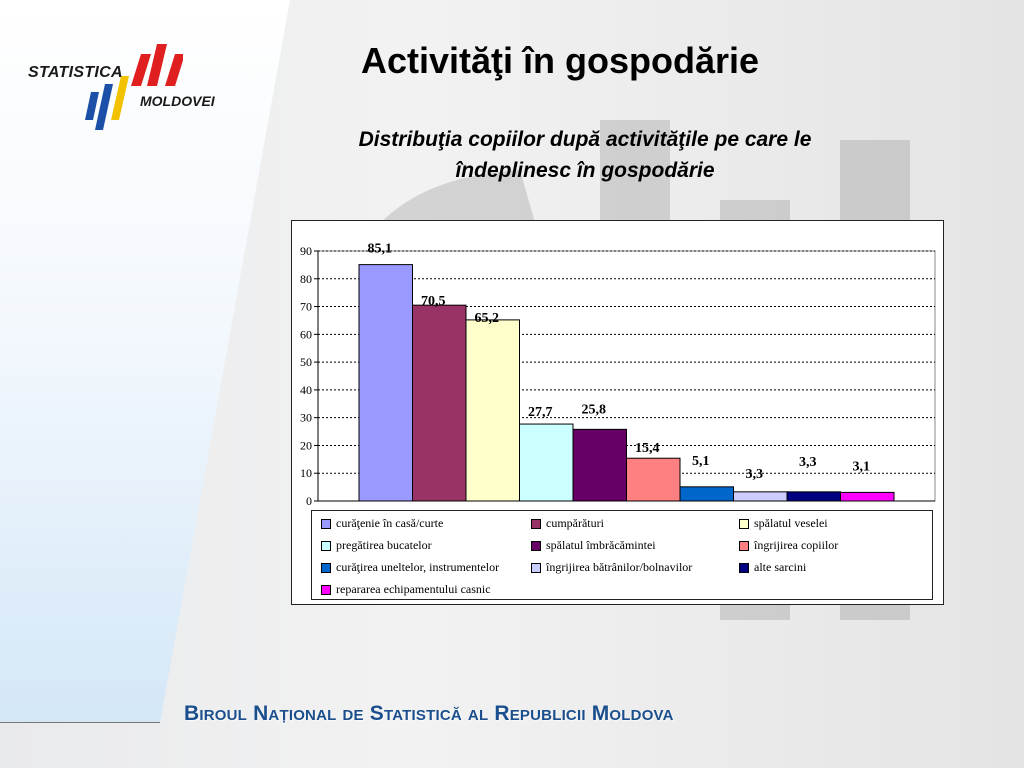 The width and height of the screenshot is (1024, 768). I want to click on legend-item: spălatul îmbrăcămintei, so click(593, 545).